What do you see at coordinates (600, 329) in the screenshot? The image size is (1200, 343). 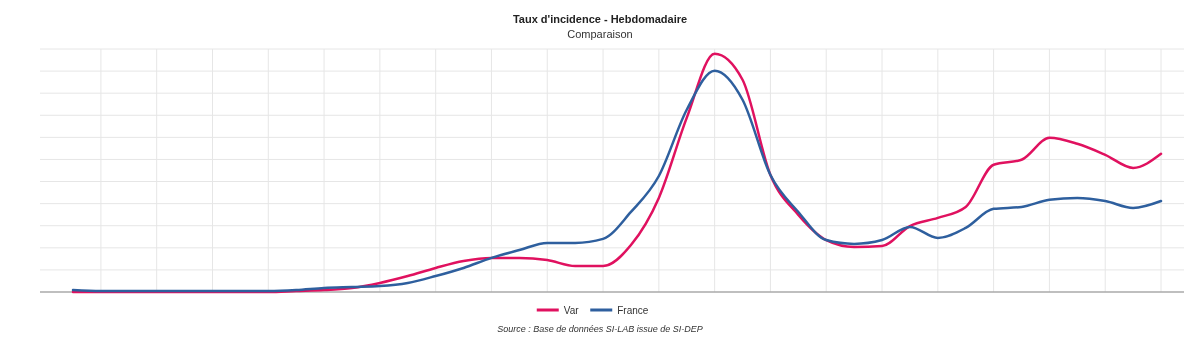 I see `source-note: Source : Base de données SI-LAB issue de SI-DEP` at bounding box center [600, 329].